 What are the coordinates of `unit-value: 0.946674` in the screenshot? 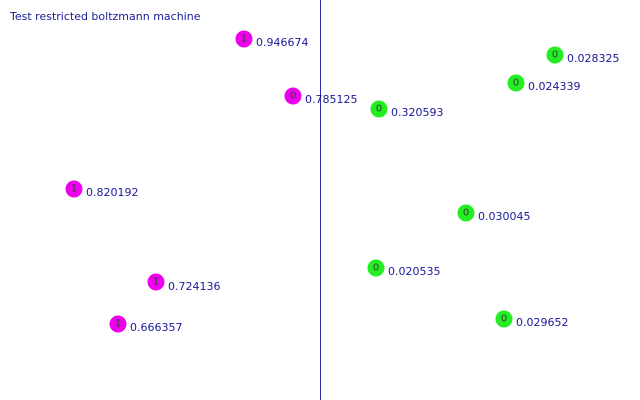 It's located at (282, 42).